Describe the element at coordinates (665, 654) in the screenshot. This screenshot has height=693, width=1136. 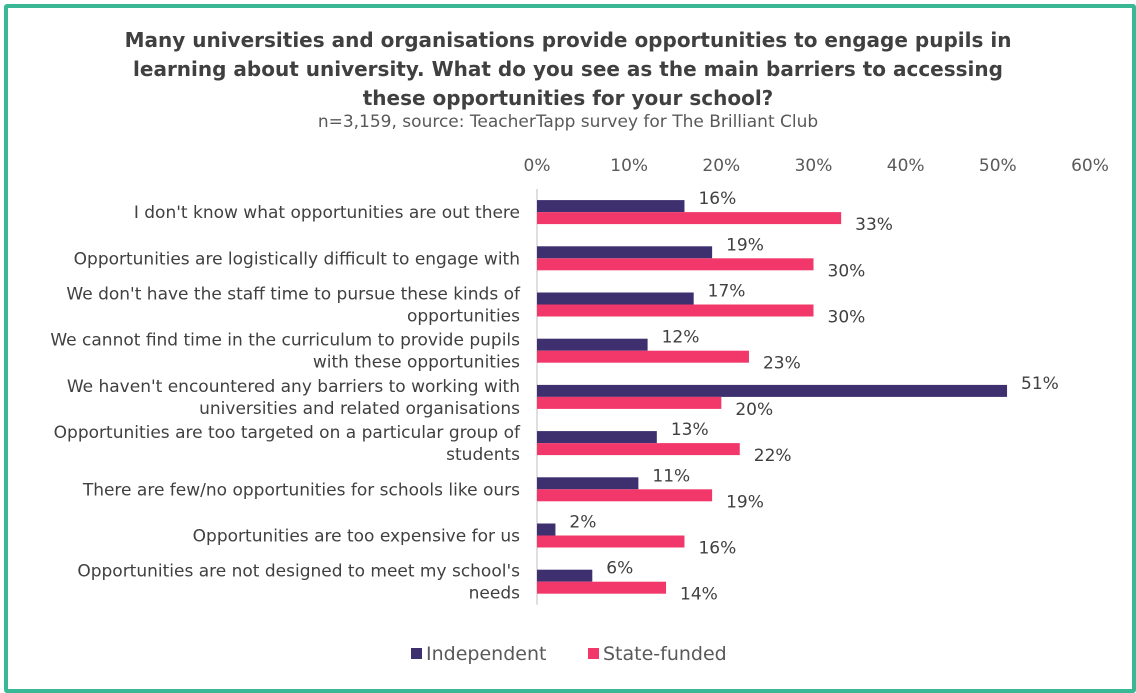
I see `legend-label: State-funded` at that location.